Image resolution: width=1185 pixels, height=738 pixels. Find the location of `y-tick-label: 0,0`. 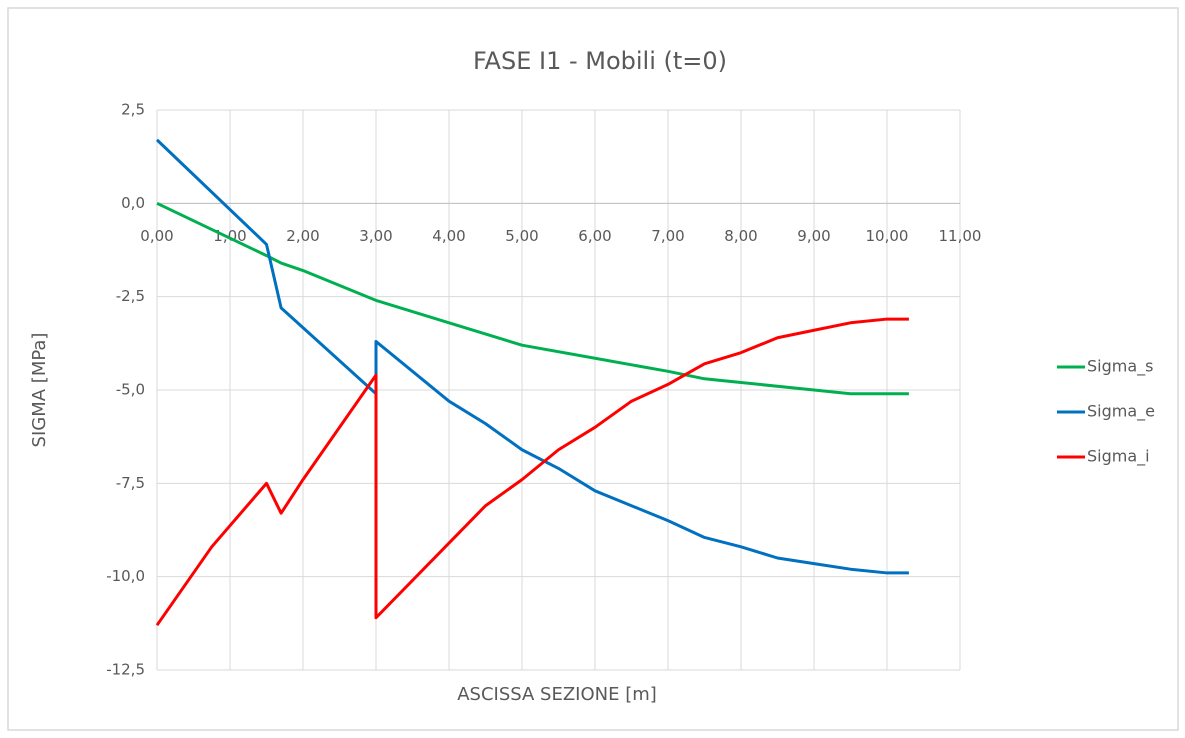

y-tick-label: 0,0 is located at coordinates (133, 203).